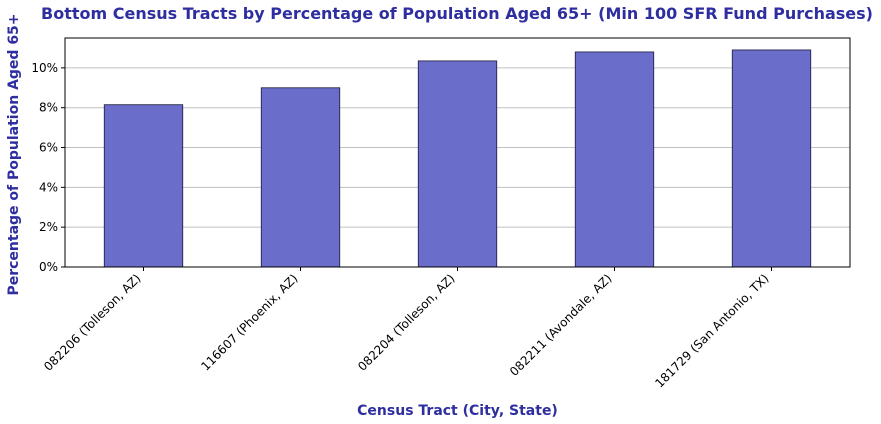 The width and height of the screenshot is (881, 424). Describe the element at coordinates (48, 187) in the screenshot. I see `y-tick-label: 4%` at that location.